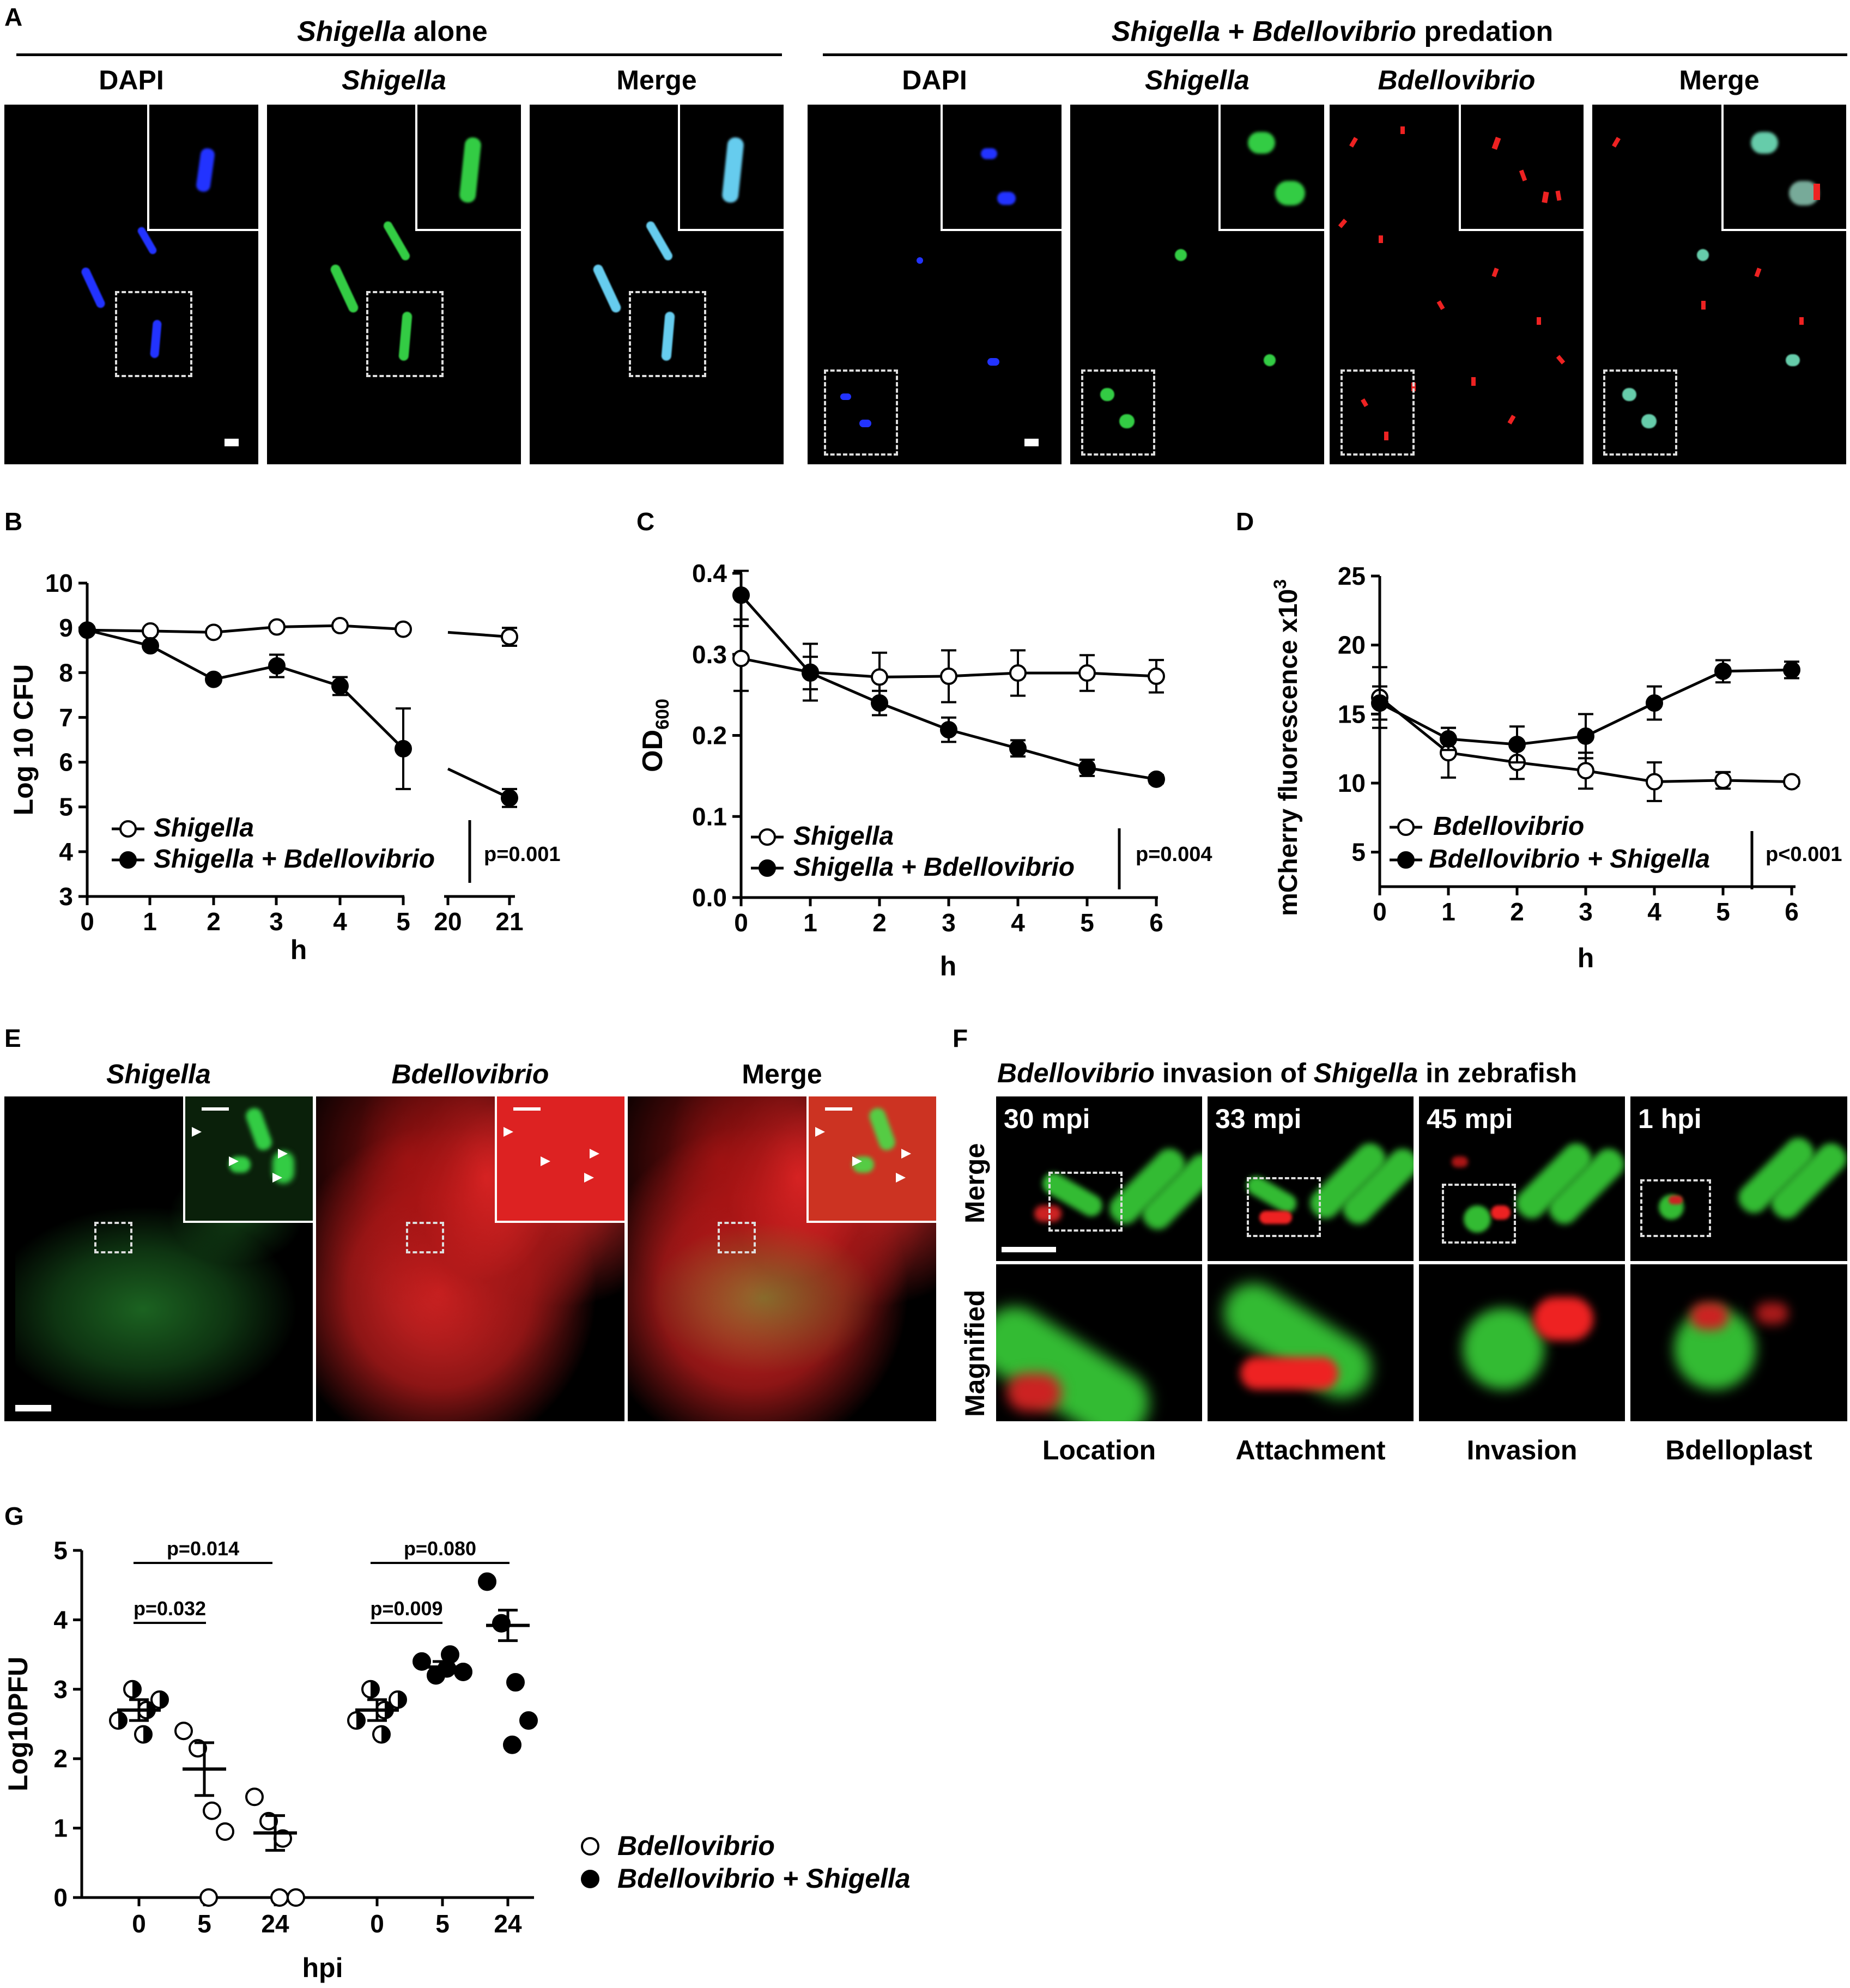 This screenshot has width=1850, height=1988. I want to click on y-tick-label: 0.2, so click(709, 736).